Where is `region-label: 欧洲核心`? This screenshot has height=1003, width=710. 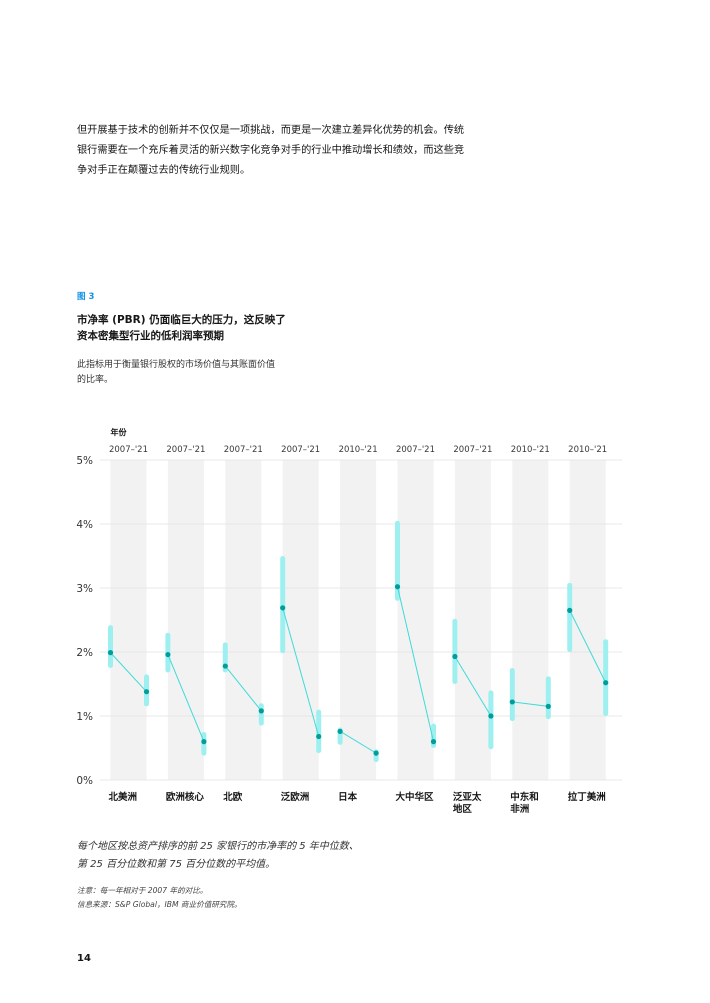 region-label: 欧洲核心 is located at coordinates (185, 797).